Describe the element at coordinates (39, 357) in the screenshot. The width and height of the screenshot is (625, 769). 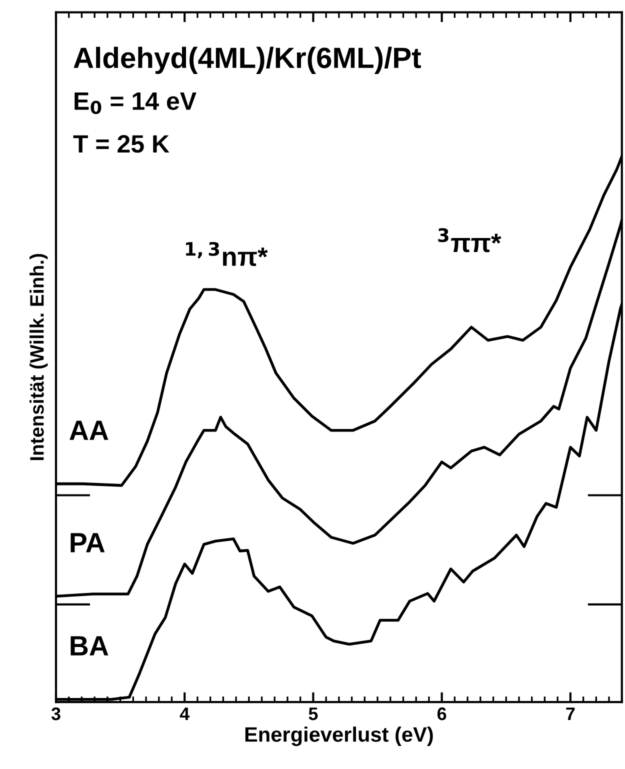
I see `y-axis-title: Intensität (Willk. Einh.)` at that location.